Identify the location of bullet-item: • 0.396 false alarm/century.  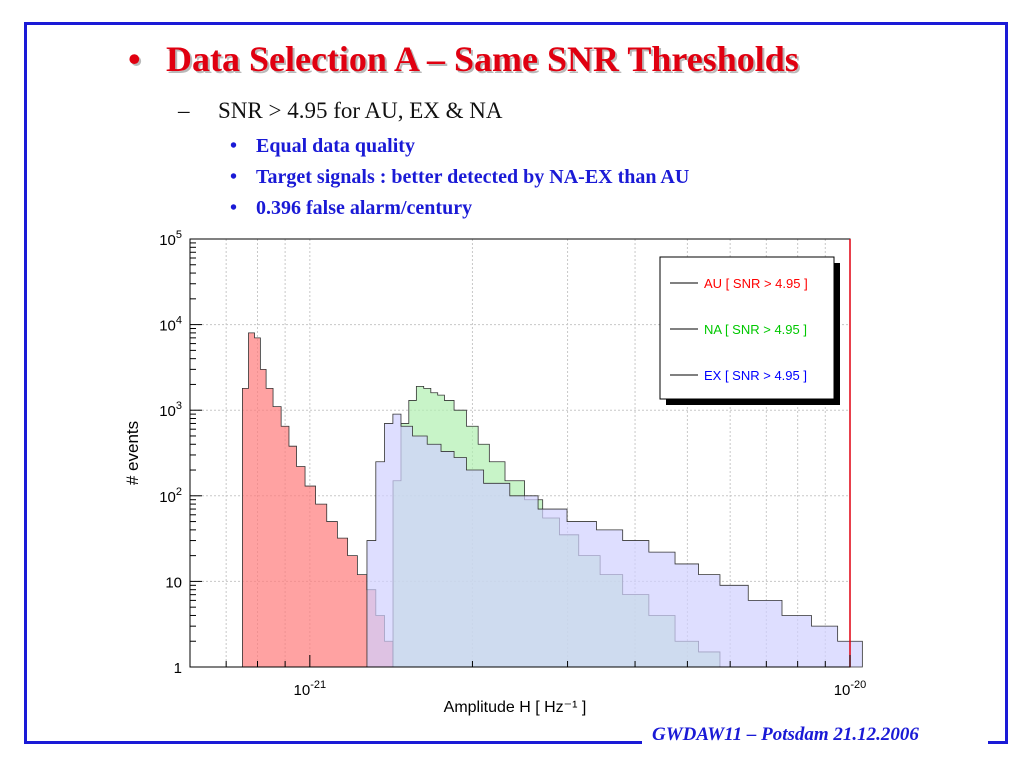
(459, 211).